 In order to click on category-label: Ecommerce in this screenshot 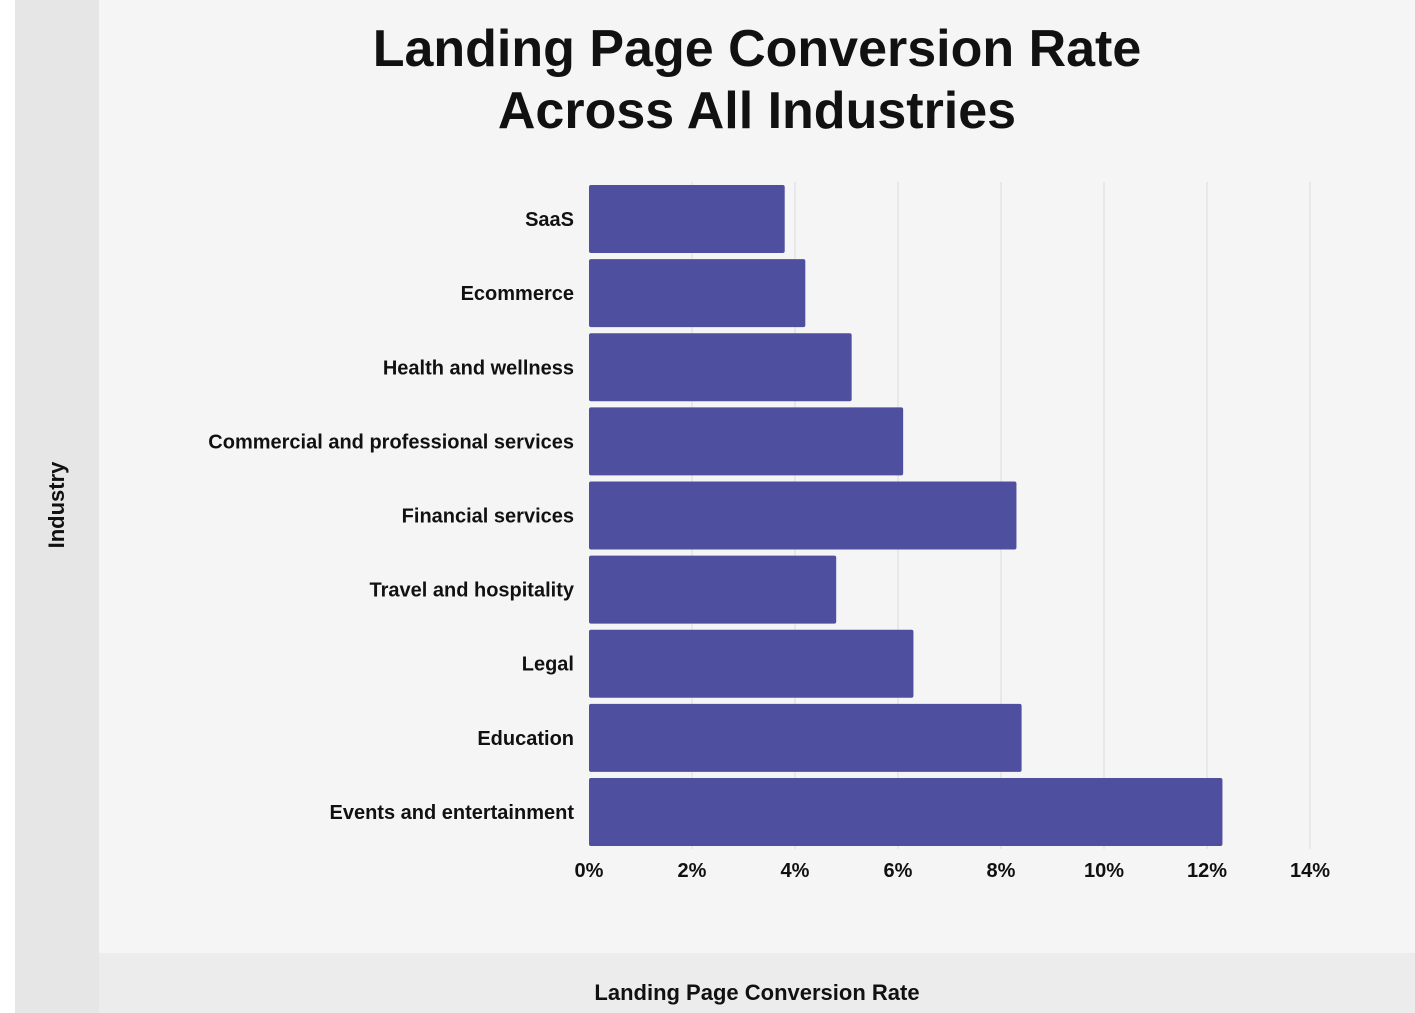, I will do `click(517, 294)`.